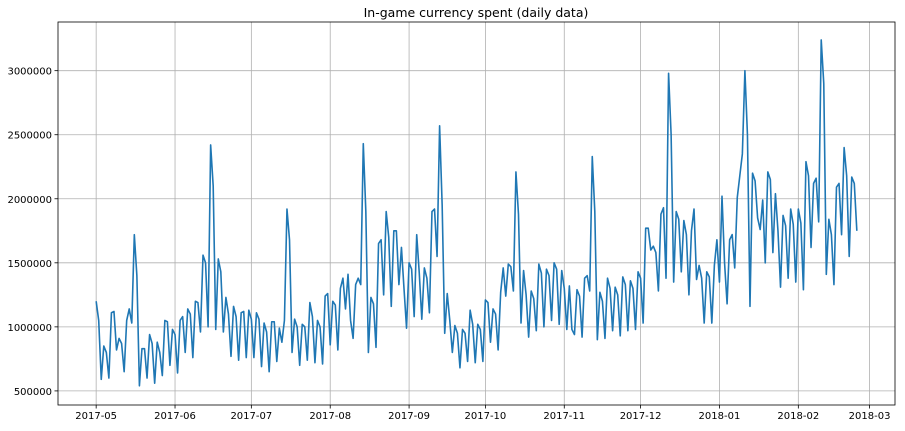 The height and width of the screenshot is (431, 905). Describe the element at coordinates (29, 136) in the screenshot. I see `y-tick-label: 2500000` at that location.